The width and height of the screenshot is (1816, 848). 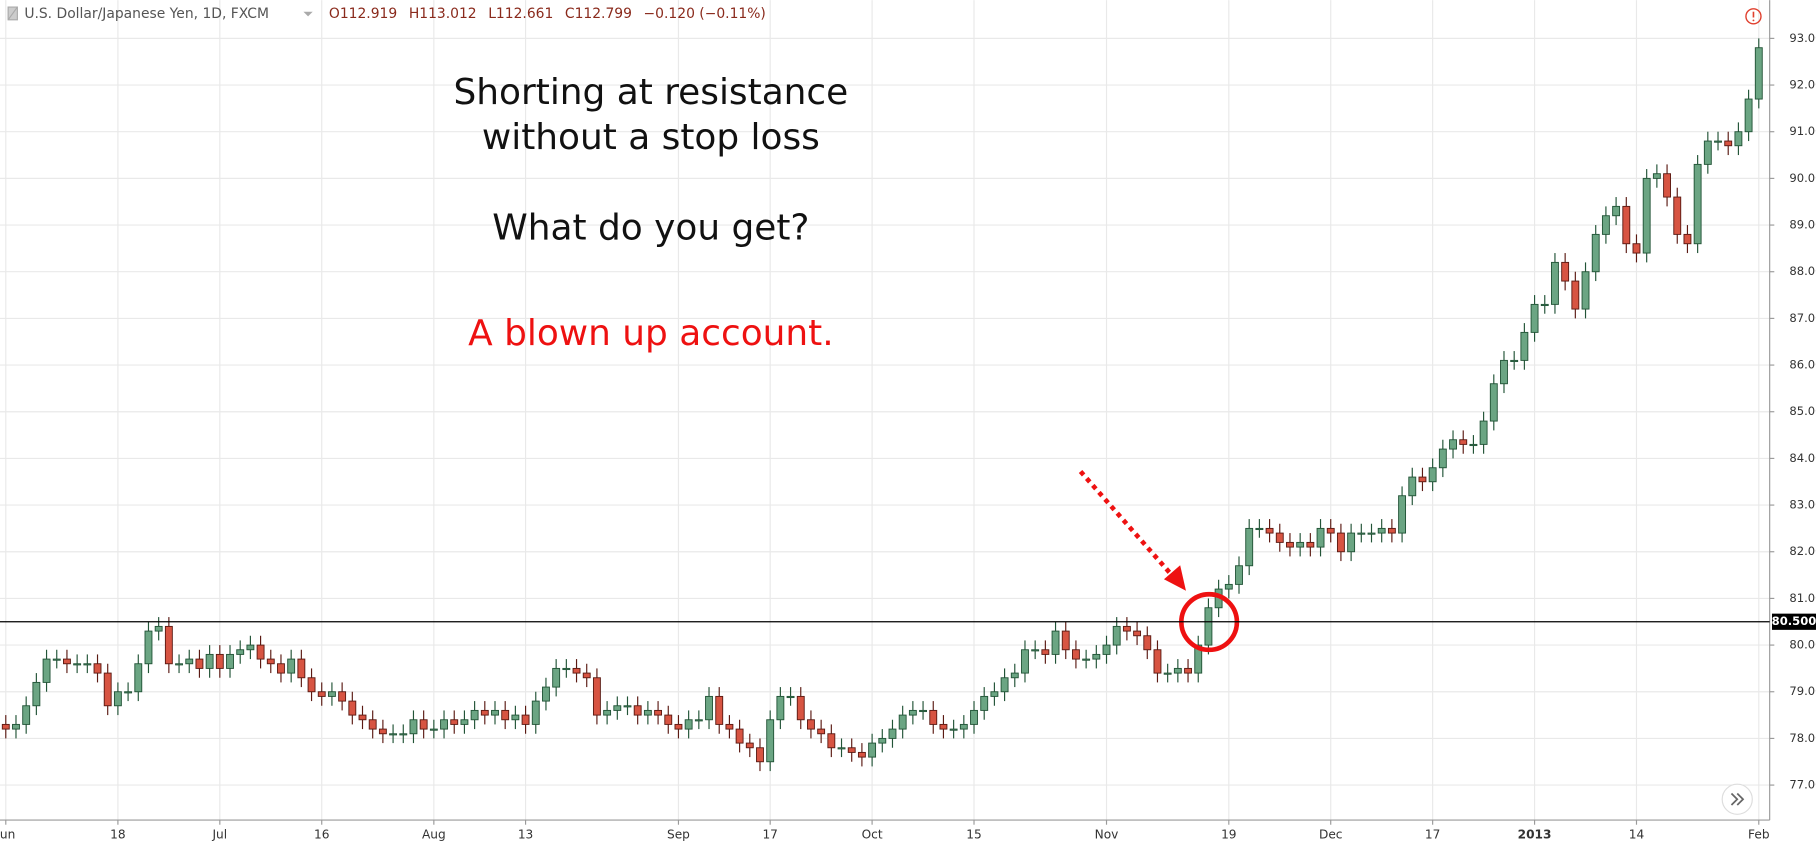 What do you see at coordinates (651, 92) in the screenshot?
I see `annotation: Shorting at resistance` at bounding box center [651, 92].